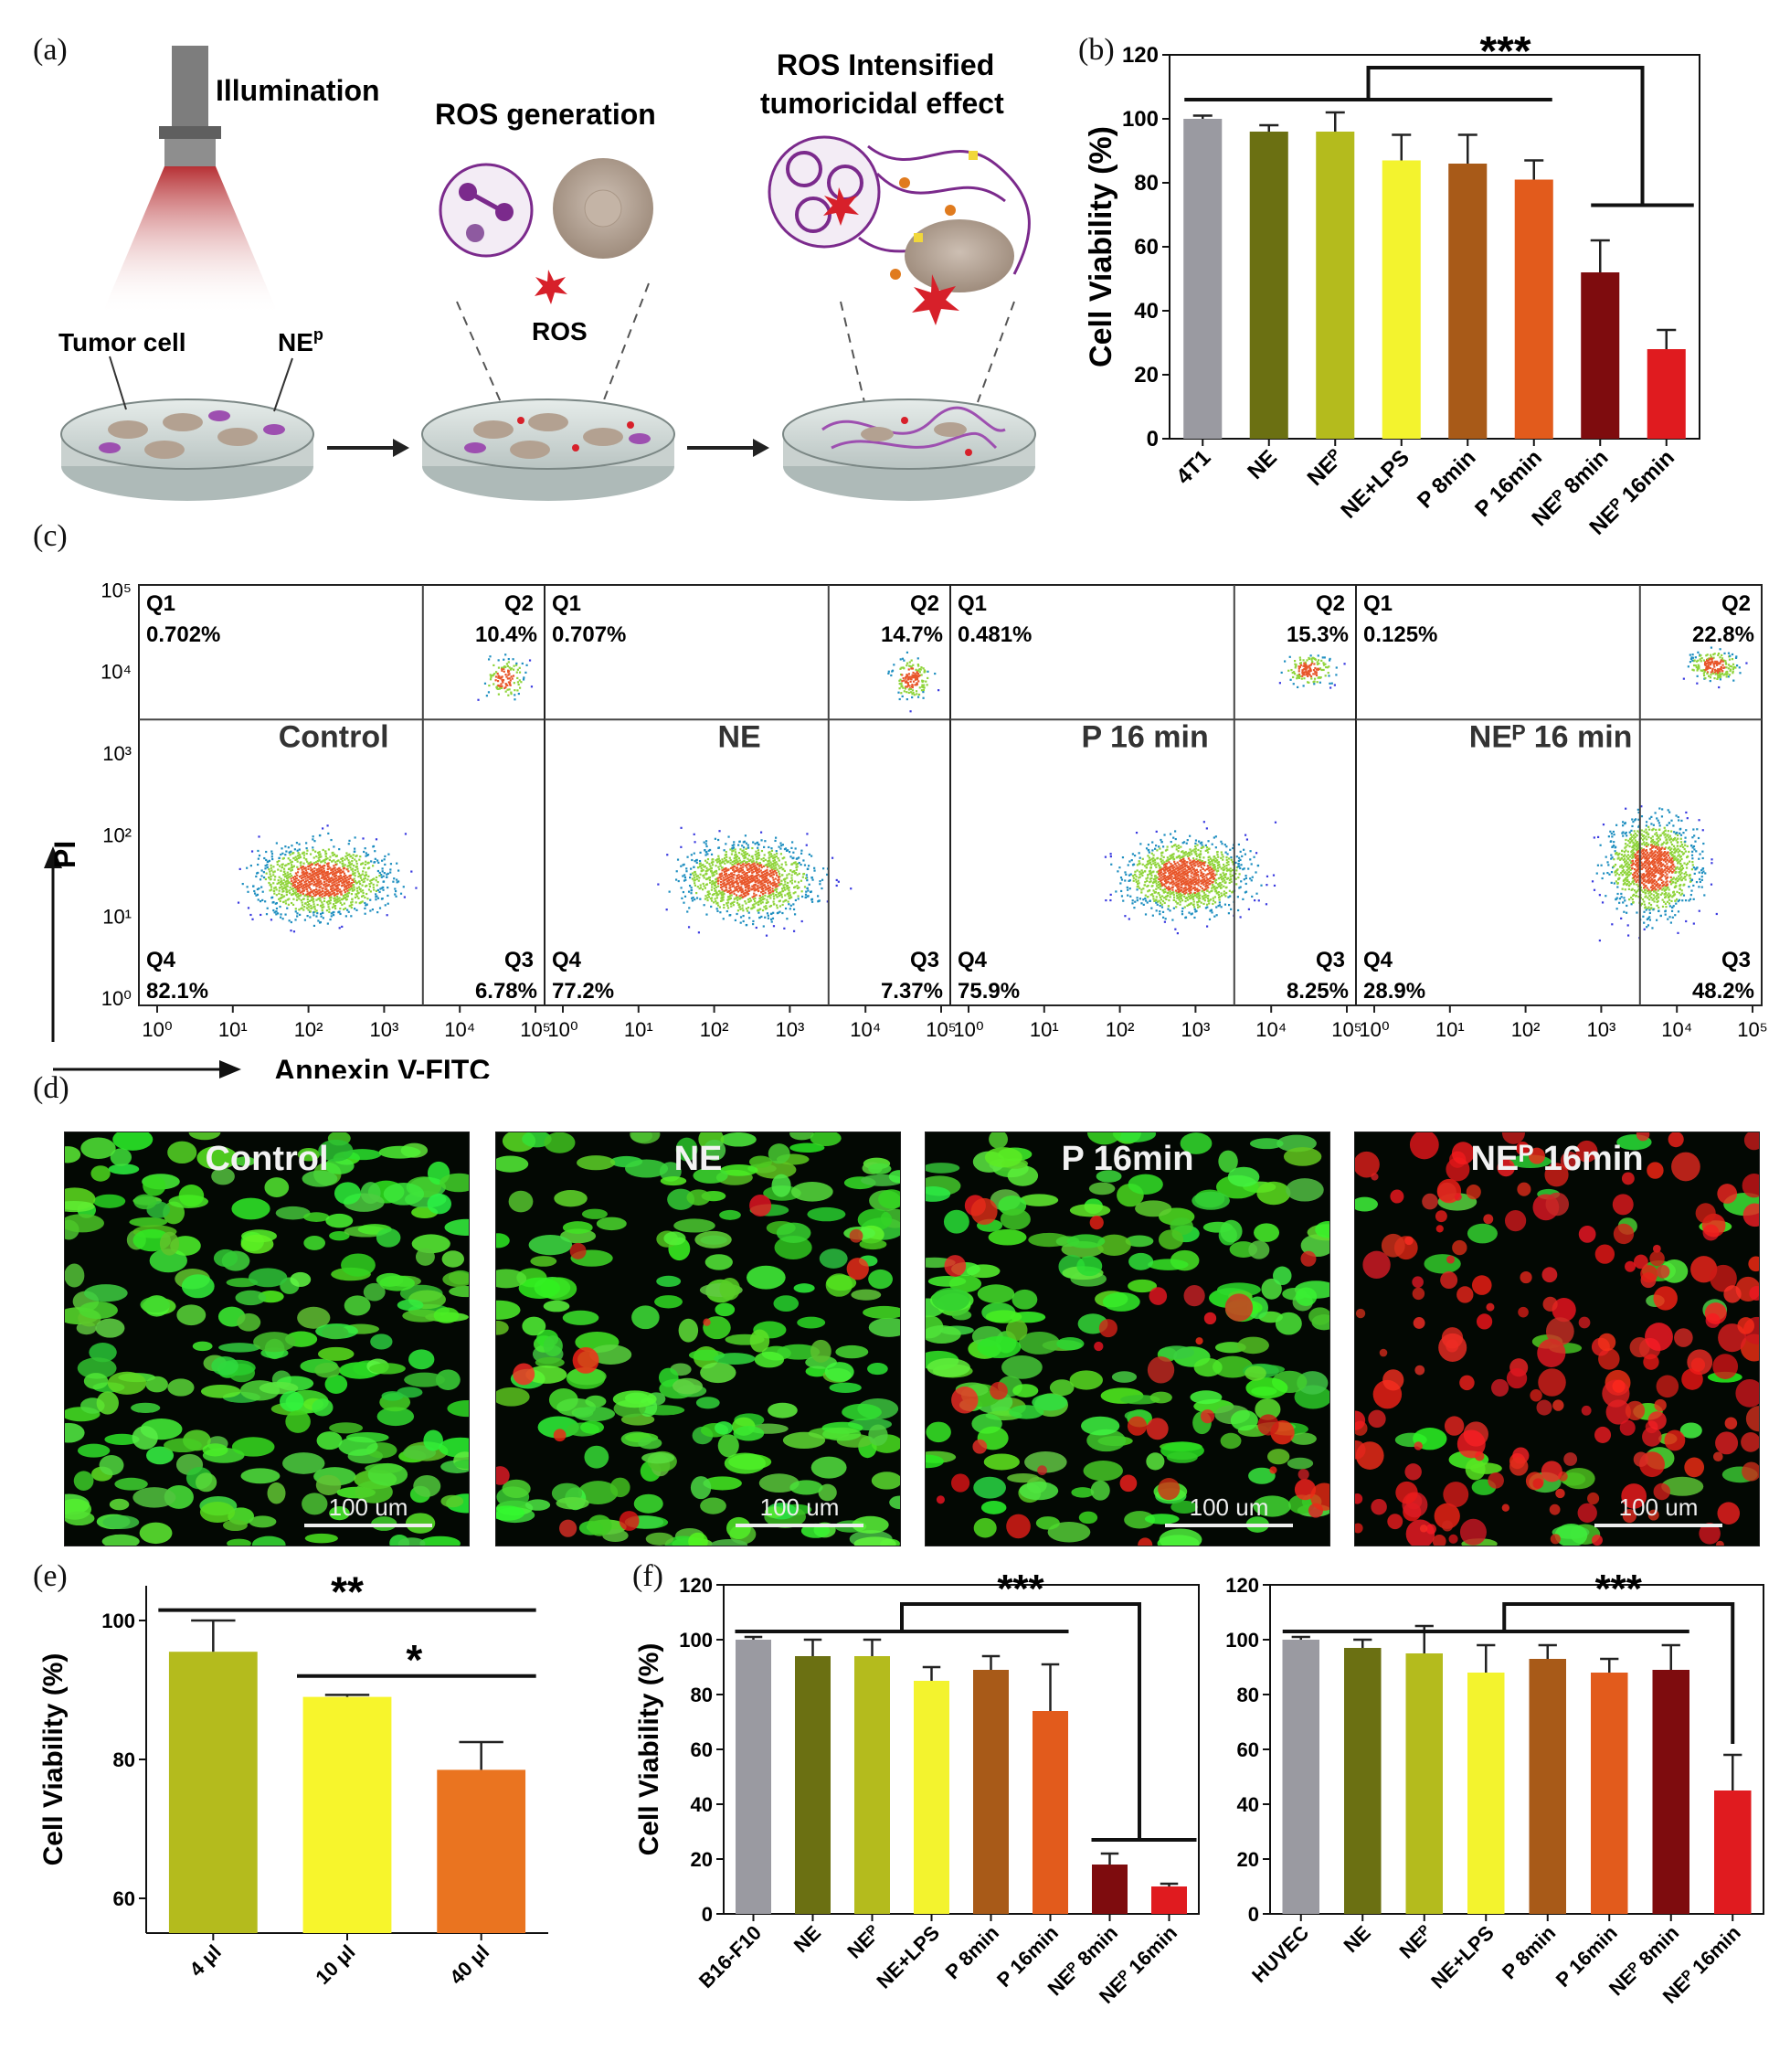  What do you see at coordinates (886, 64) in the screenshot?
I see `ros-intensified-line1: ROS Intensified` at bounding box center [886, 64].